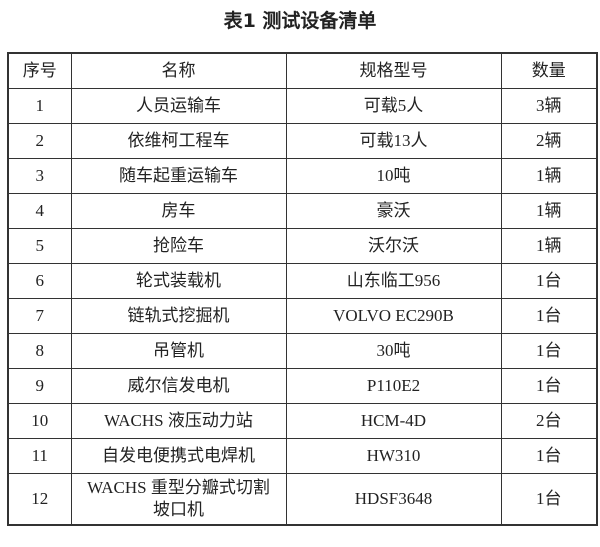 The width and height of the screenshot is (600, 547). What do you see at coordinates (393, 106) in the screenshot?
I see `cell-spec: 可载5人` at bounding box center [393, 106].